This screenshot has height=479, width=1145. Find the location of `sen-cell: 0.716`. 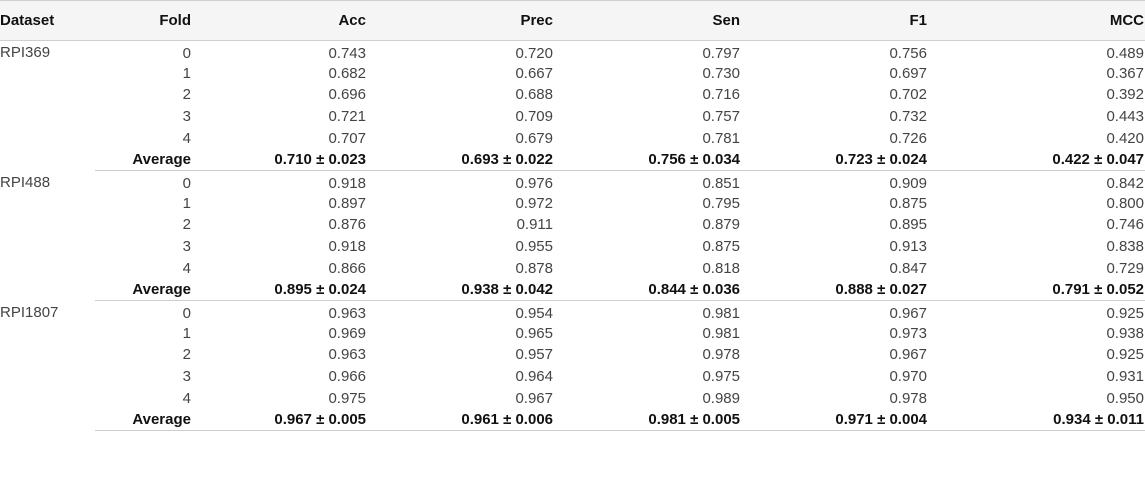

sen-cell: 0.716 is located at coordinates (721, 95).